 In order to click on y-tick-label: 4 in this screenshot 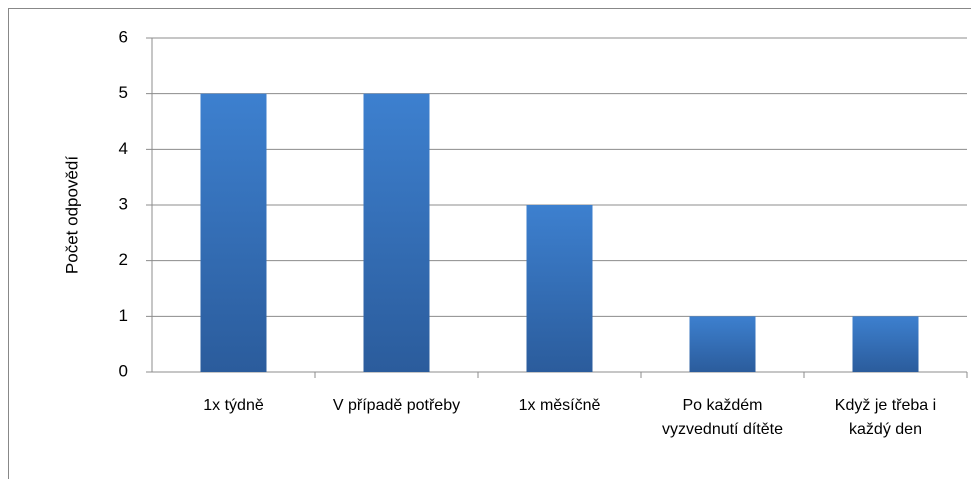, I will do `click(123, 148)`.